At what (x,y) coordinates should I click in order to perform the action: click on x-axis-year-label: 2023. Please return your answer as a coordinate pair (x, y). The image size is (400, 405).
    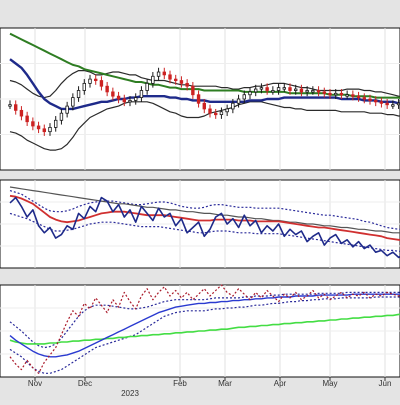
    Looking at the image, I should click on (130, 393).